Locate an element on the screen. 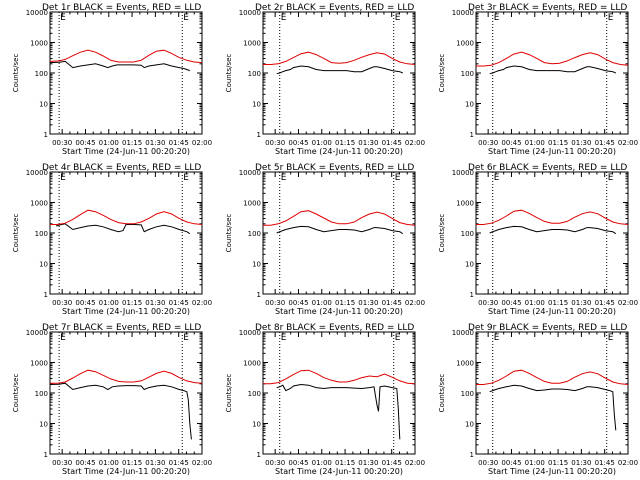  panel-title: Det 3r BLACK = Events, RED = LLD is located at coordinates (547, 8).